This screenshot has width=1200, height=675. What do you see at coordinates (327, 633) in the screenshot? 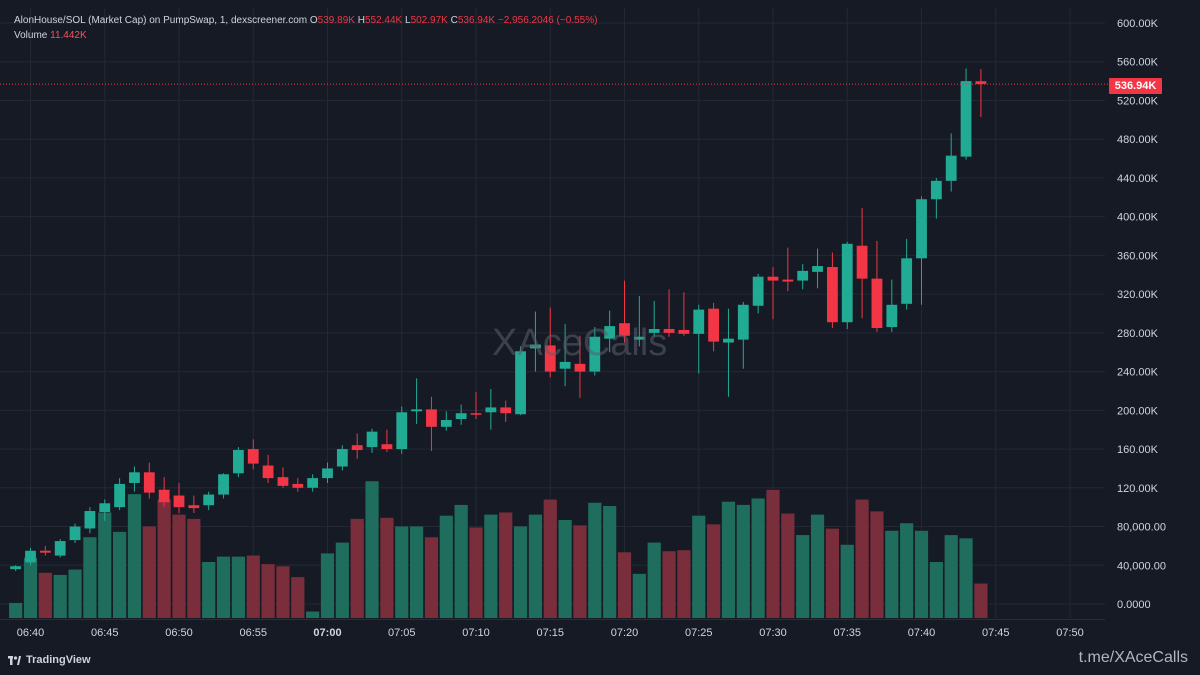
I see `time-tick-4: 07:00` at bounding box center [327, 633].